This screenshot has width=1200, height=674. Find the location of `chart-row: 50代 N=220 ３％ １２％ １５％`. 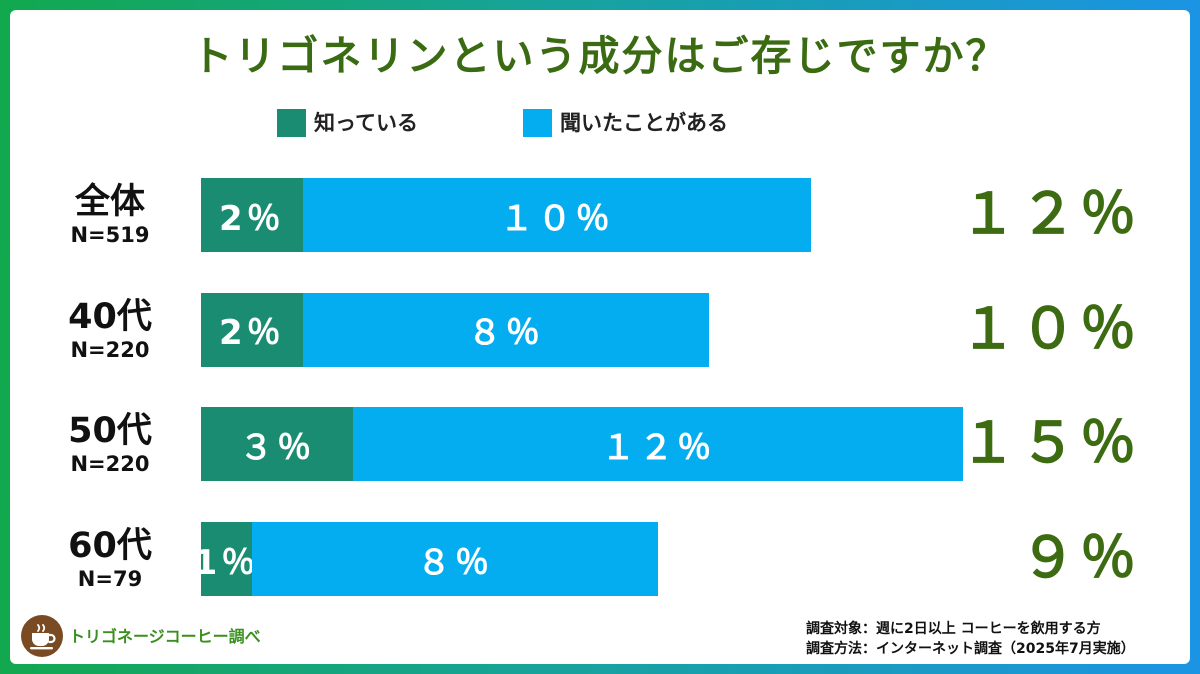

chart-row: 50代 N=220 ３％ １２％ １５％ is located at coordinates (600, 444).